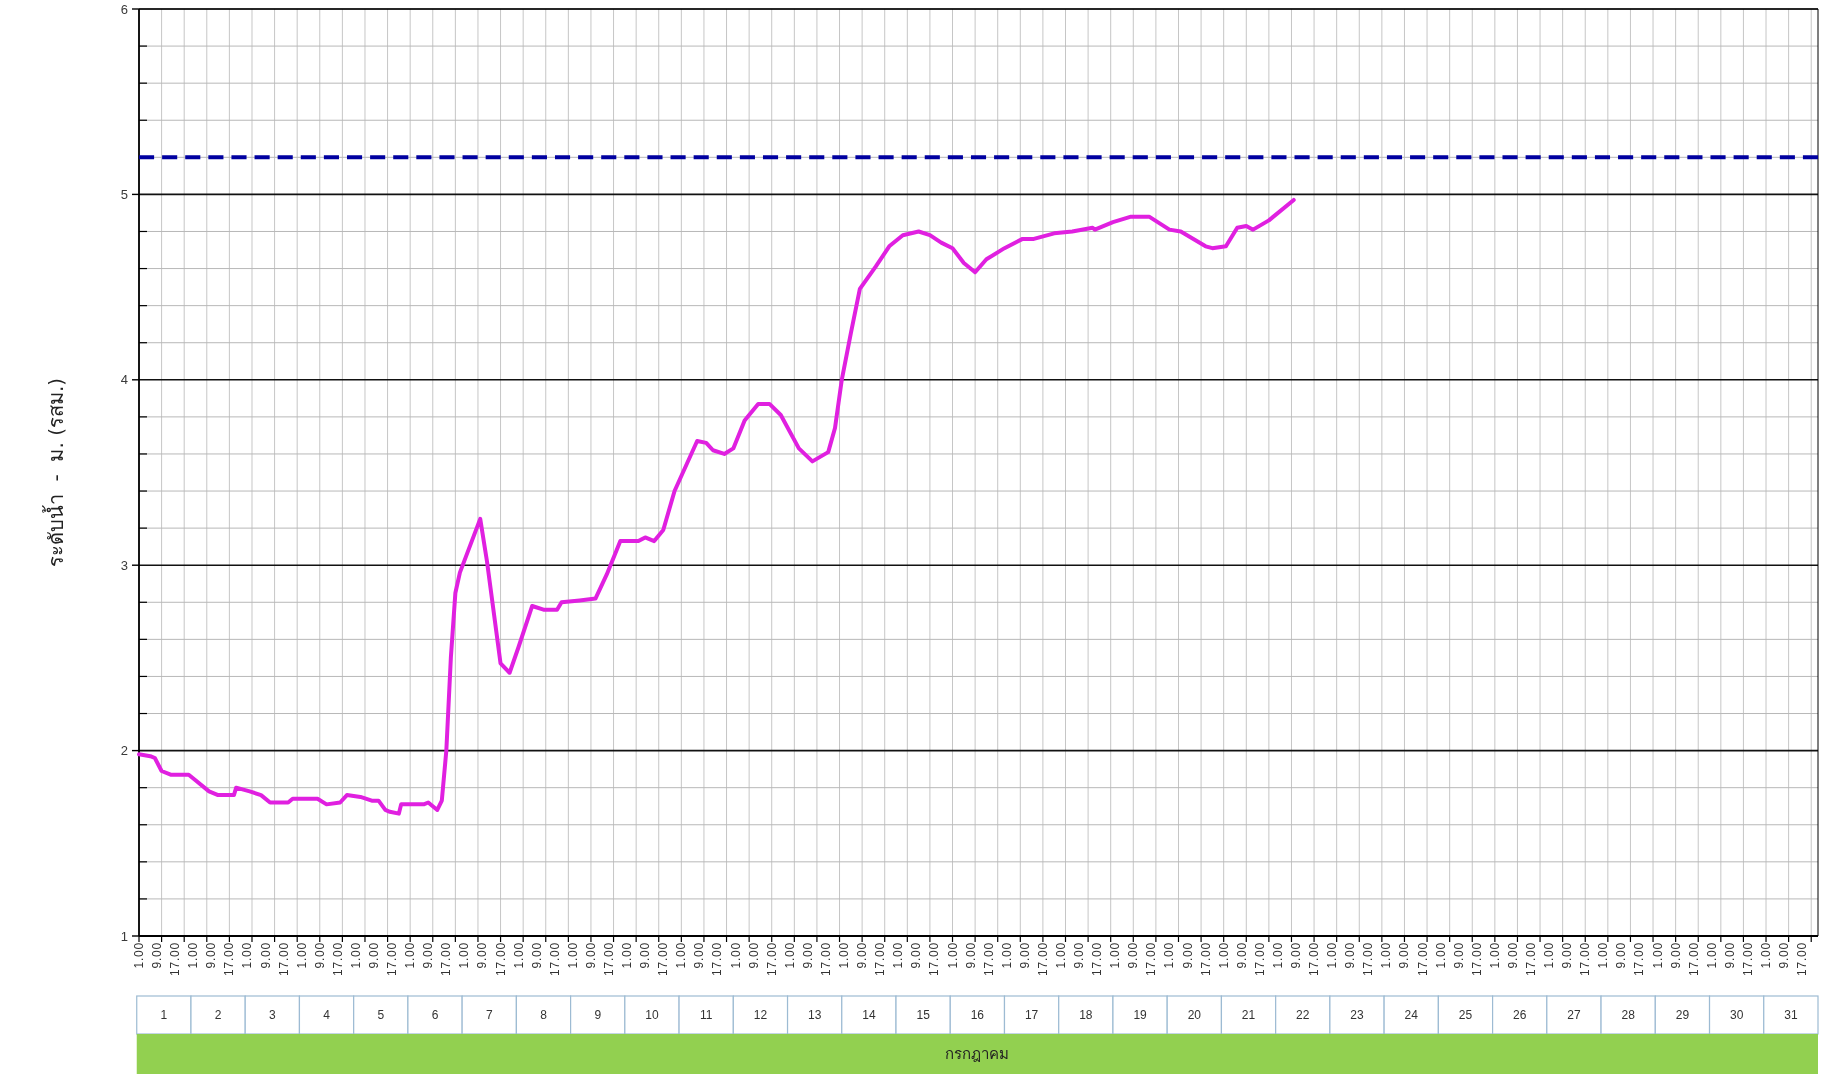  What do you see at coordinates (1791, 1015) in the screenshot?
I see `x2-tick-label: 31` at bounding box center [1791, 1015].